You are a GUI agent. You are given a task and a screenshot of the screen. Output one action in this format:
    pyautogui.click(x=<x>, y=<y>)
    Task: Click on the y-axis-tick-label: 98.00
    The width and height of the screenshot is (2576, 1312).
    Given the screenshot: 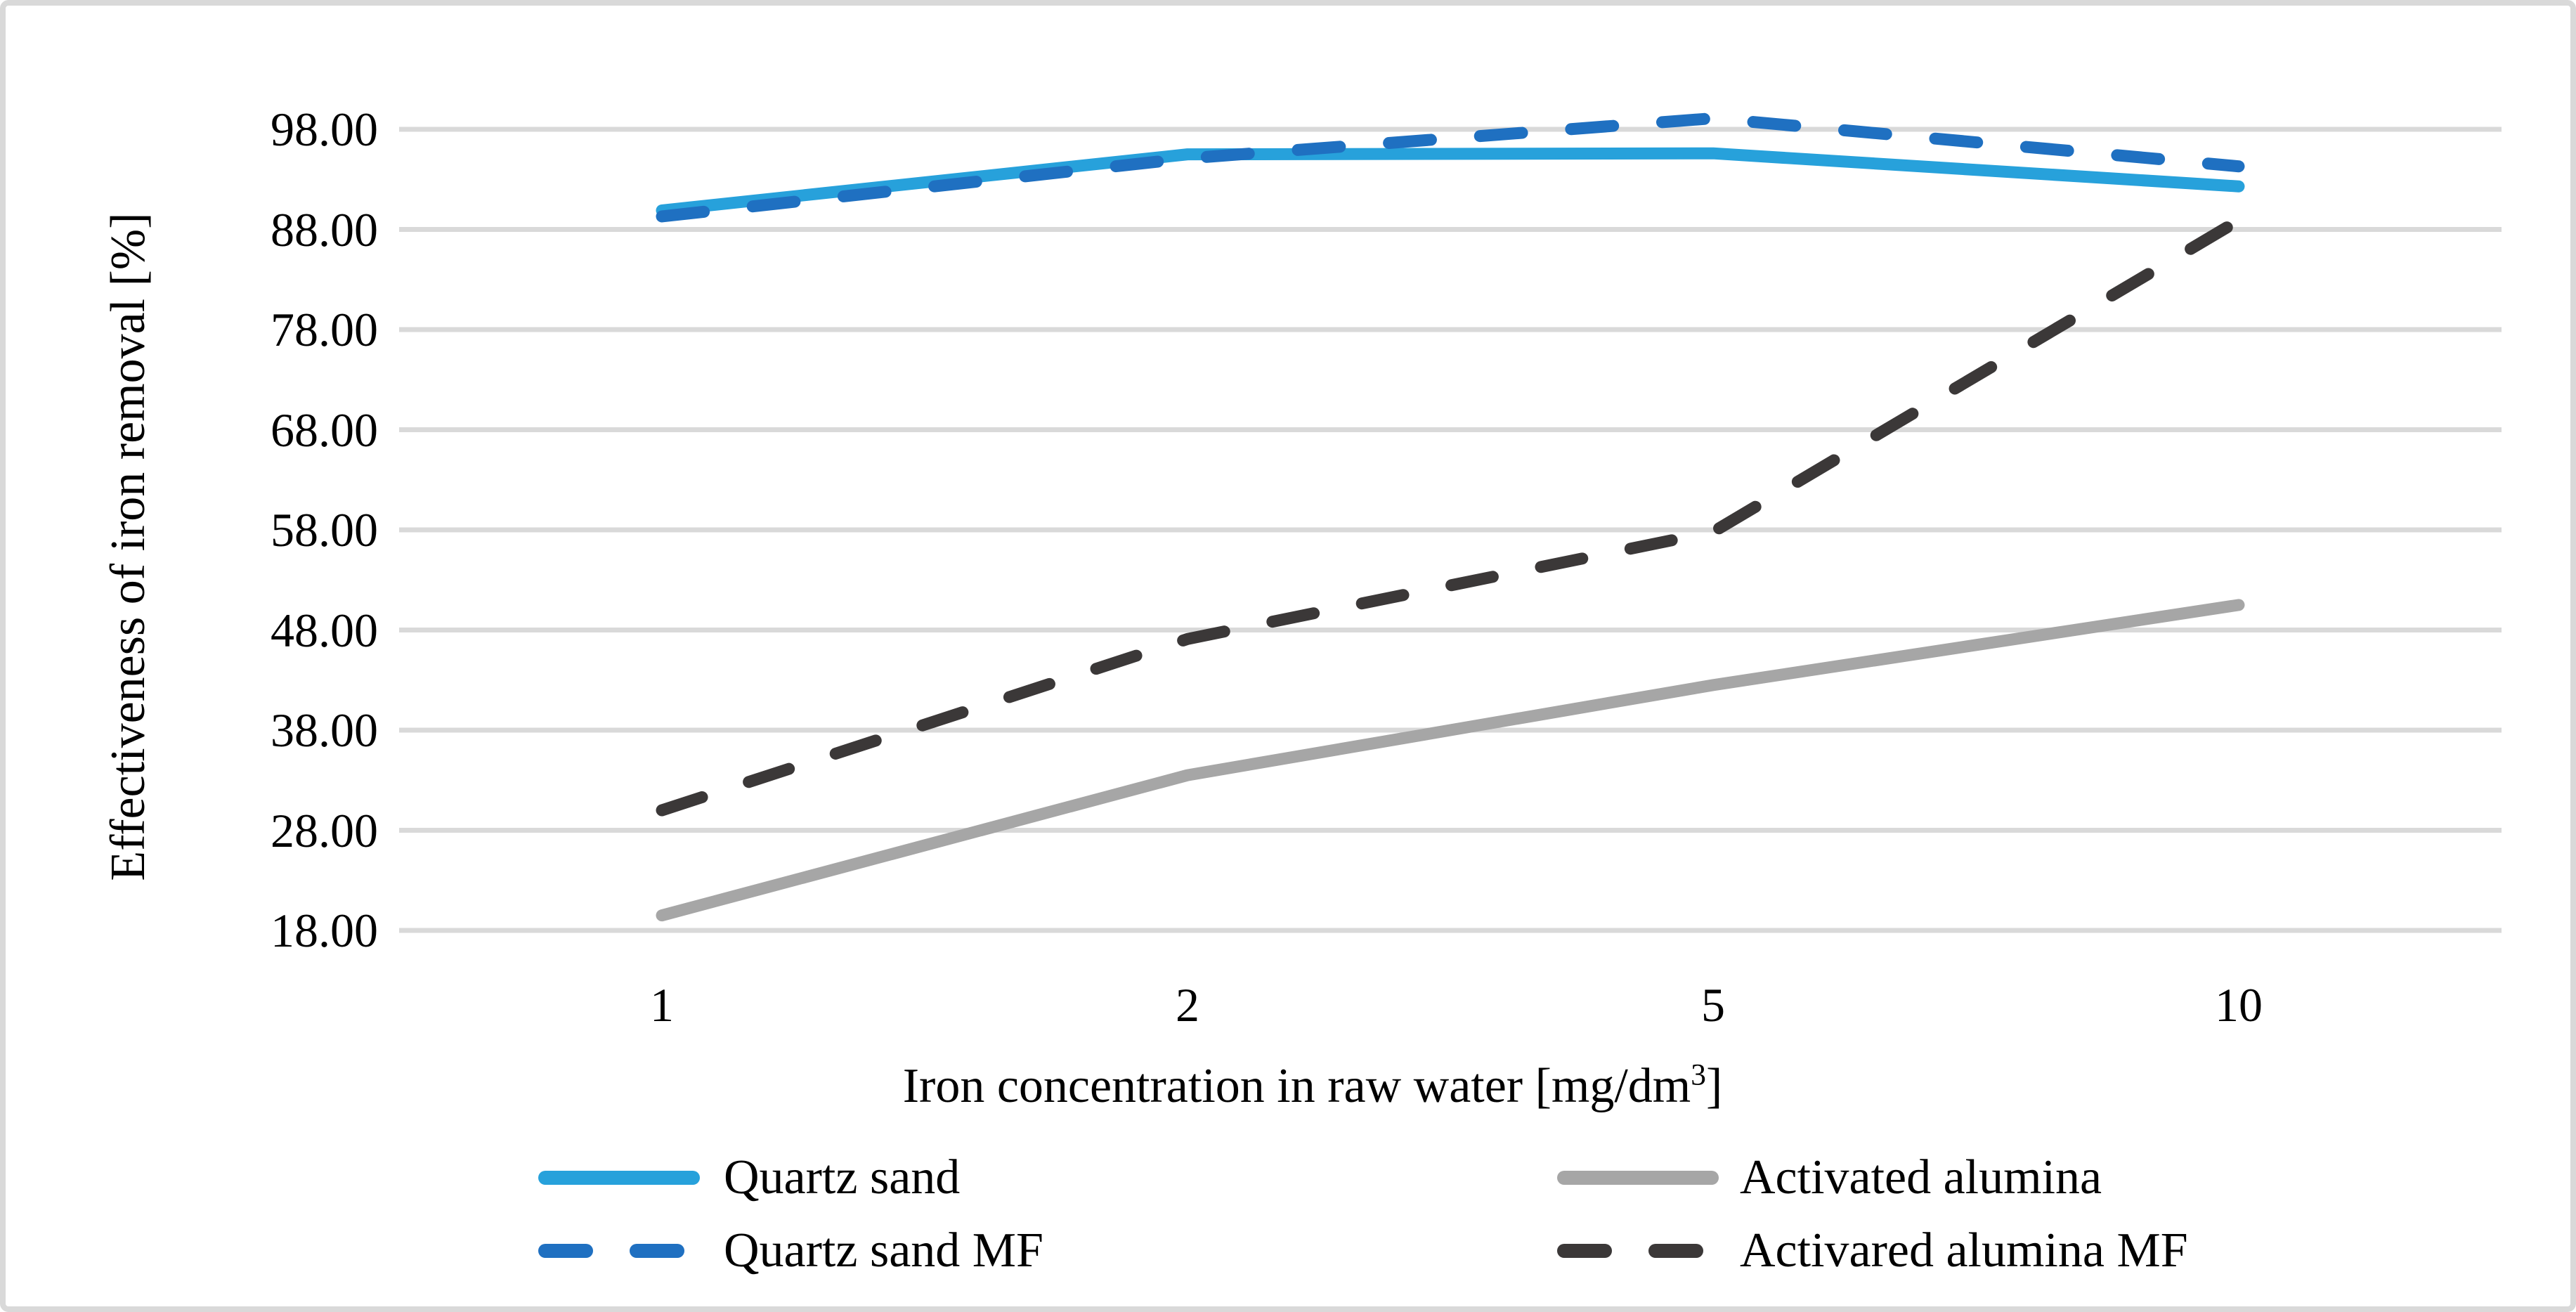 What is the action you would take?
    pyautogui.click(x=324, y=130)
    